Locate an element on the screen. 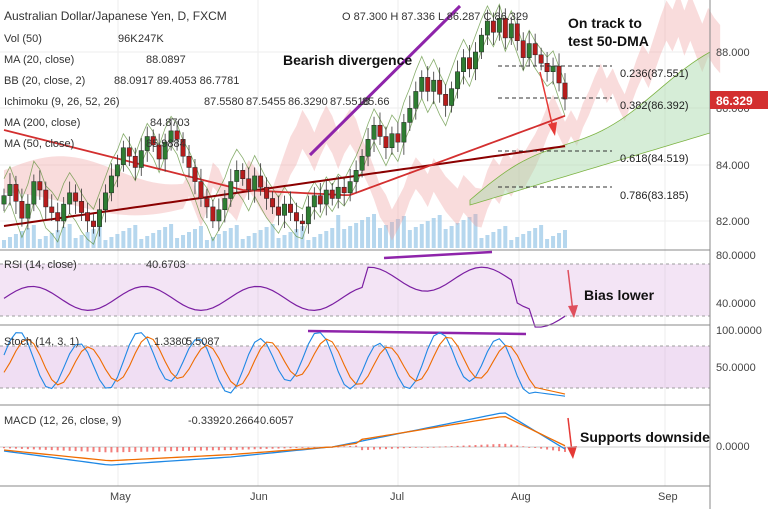 This screenshot has width=768, height=509. ma20-value: 88.0897 is located at coordinates (166, 60).